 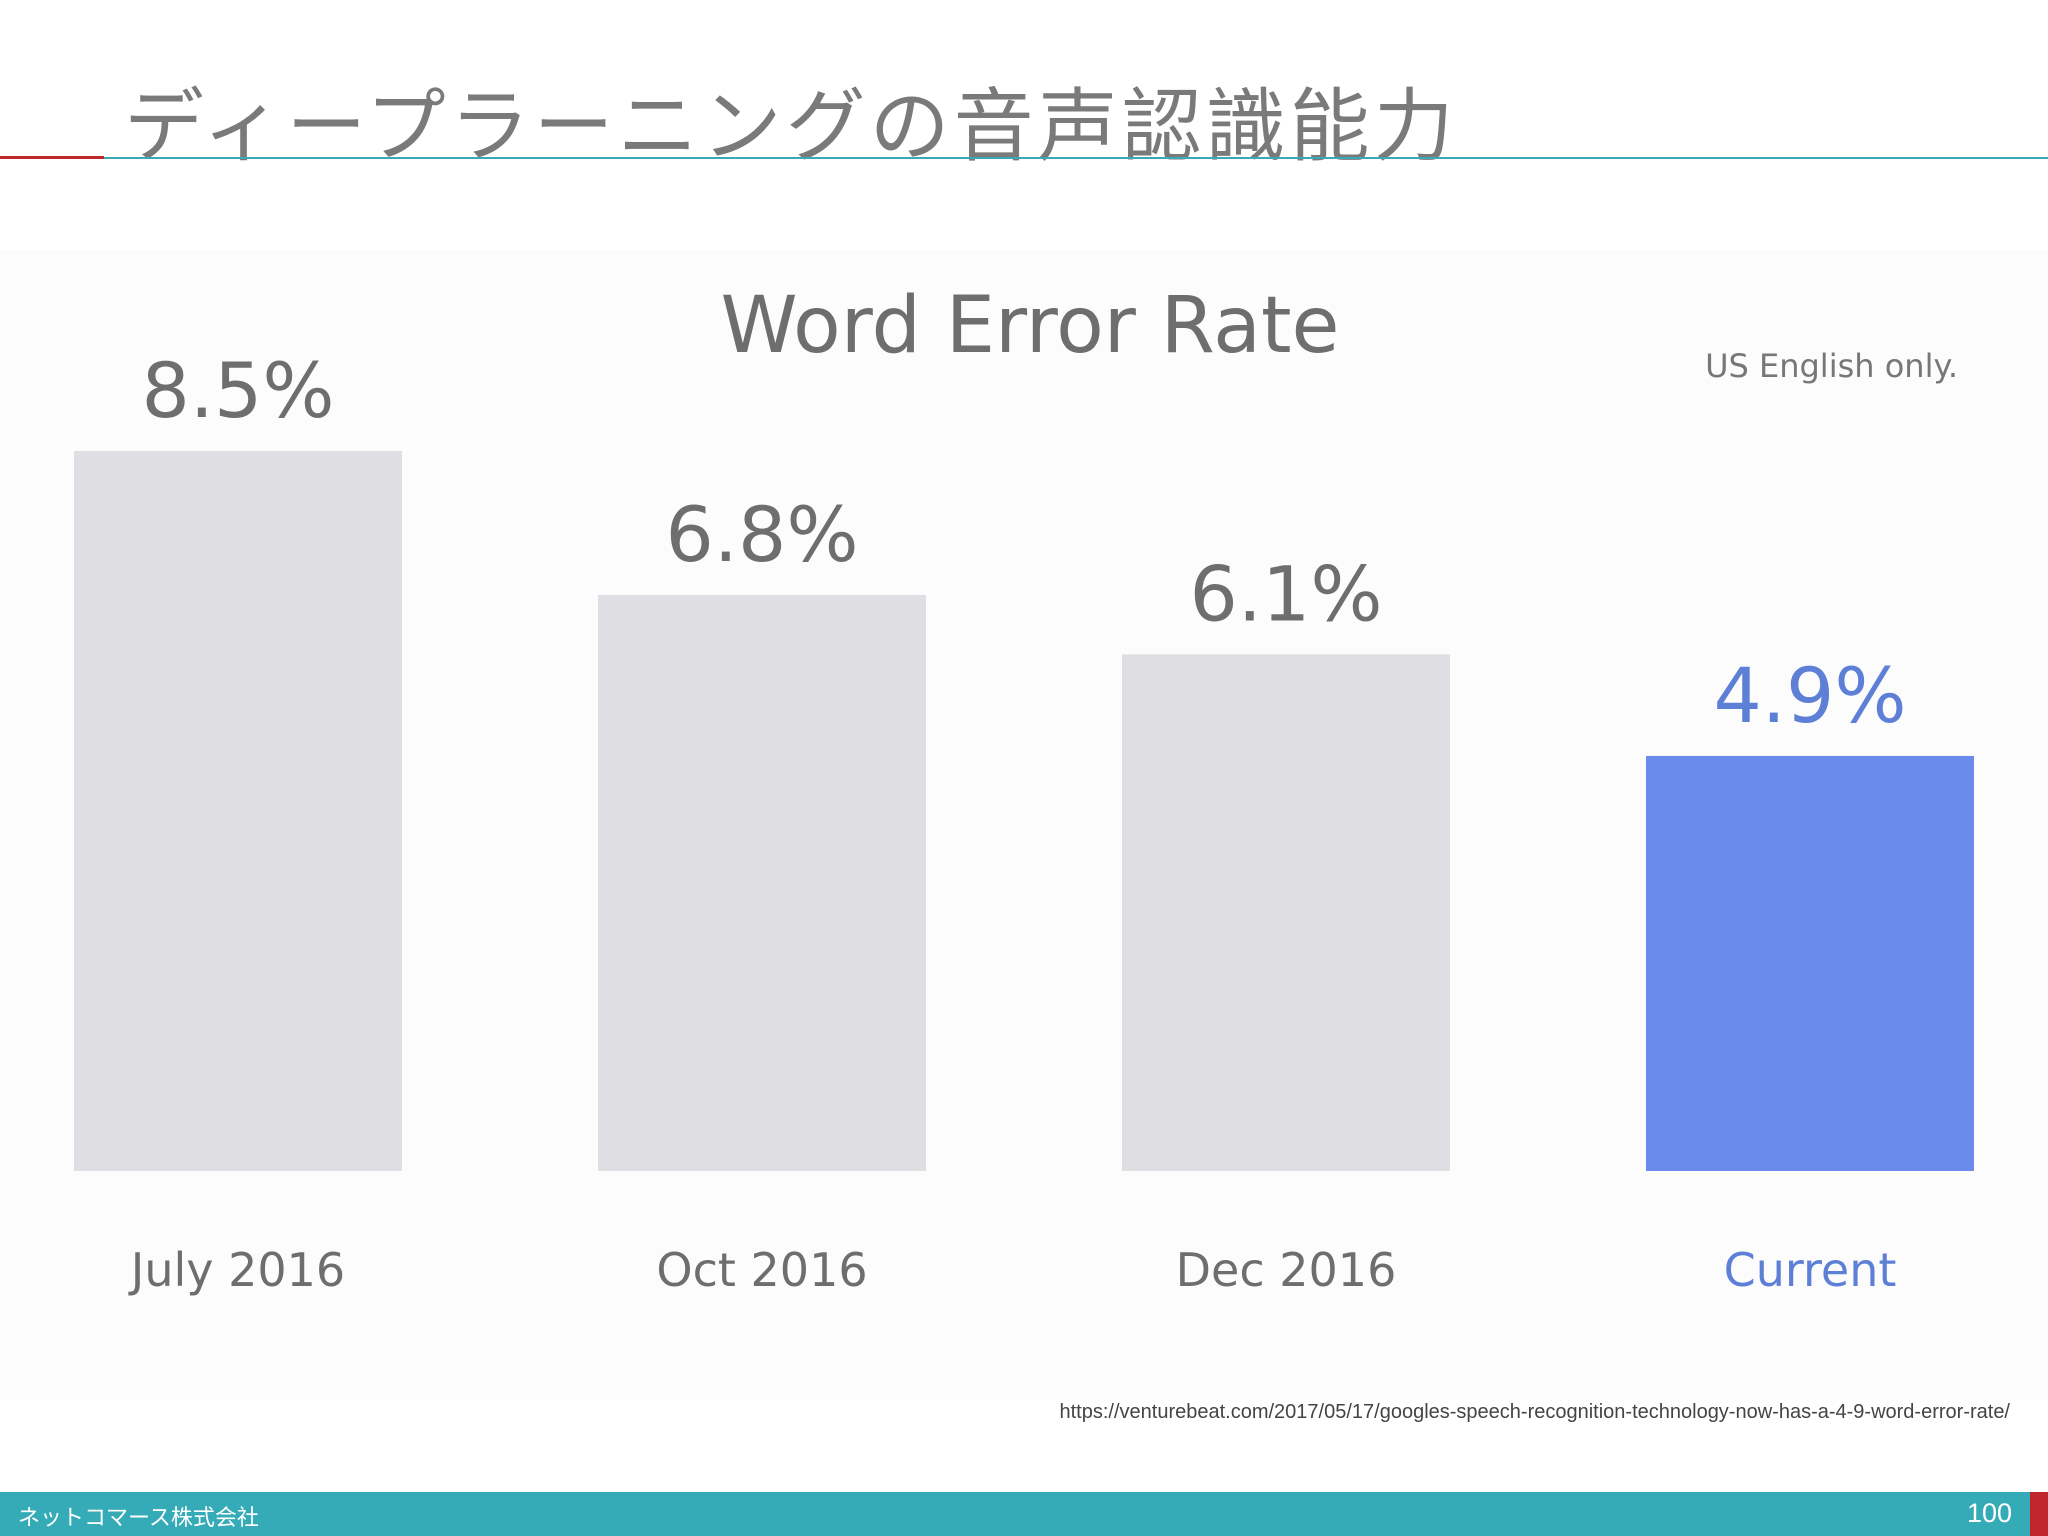 What do you see at coordinates (237, 390) in the screenshot?
I see `bar-value-label: 8.5%` at bounding box center [237, 390].